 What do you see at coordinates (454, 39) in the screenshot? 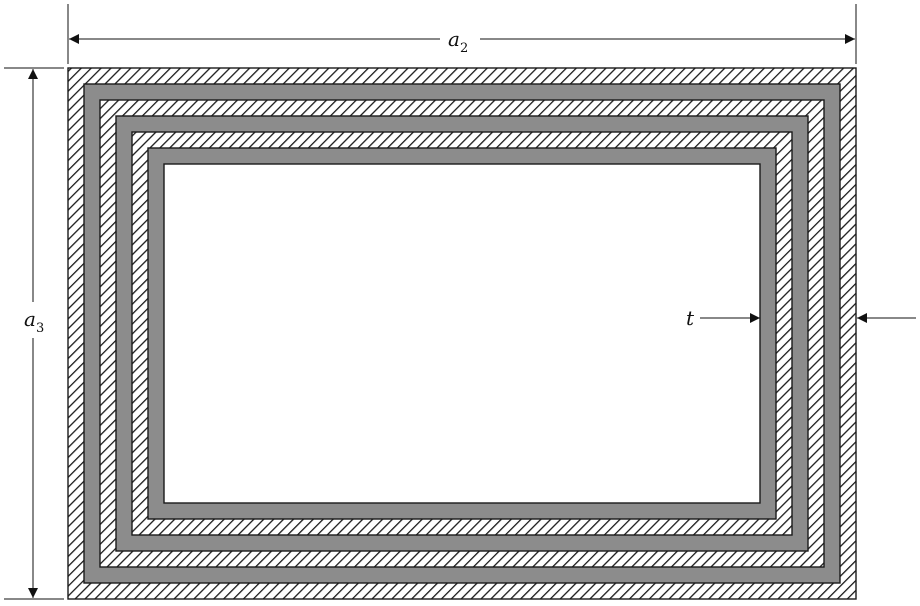
I see `width-label-symbol: a` at bounding box center [454, 39].